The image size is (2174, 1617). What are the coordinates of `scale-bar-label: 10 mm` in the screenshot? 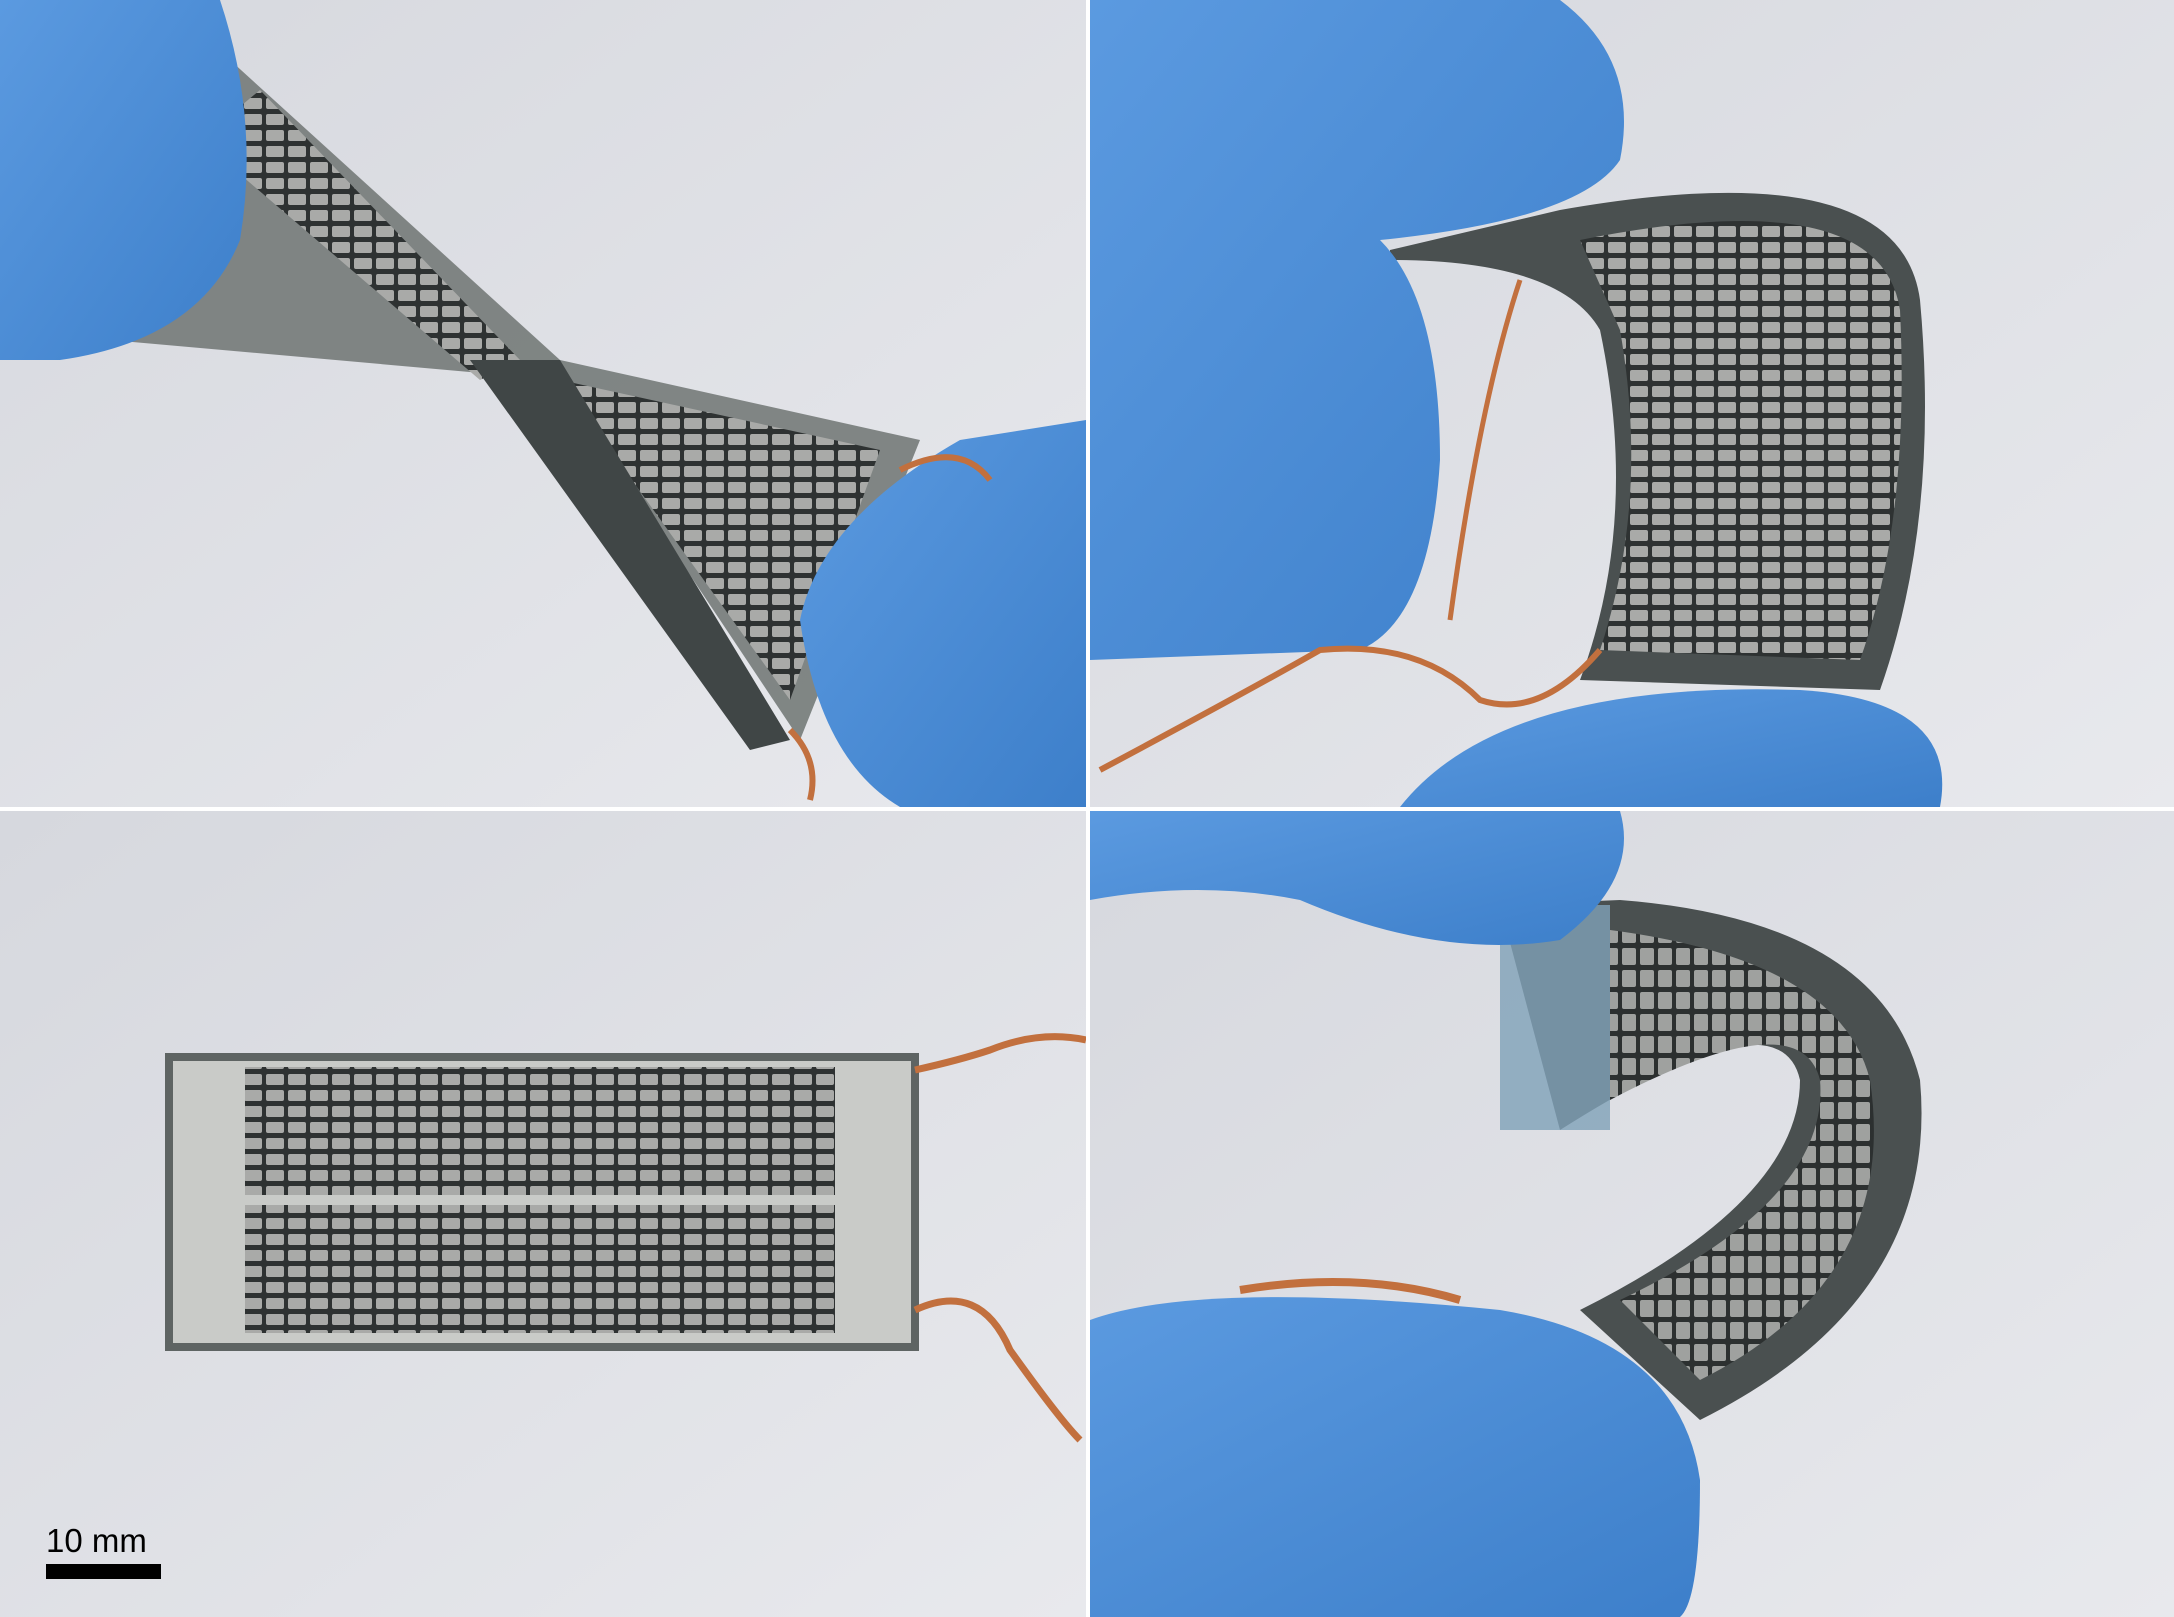 It's located at (96, 1540).